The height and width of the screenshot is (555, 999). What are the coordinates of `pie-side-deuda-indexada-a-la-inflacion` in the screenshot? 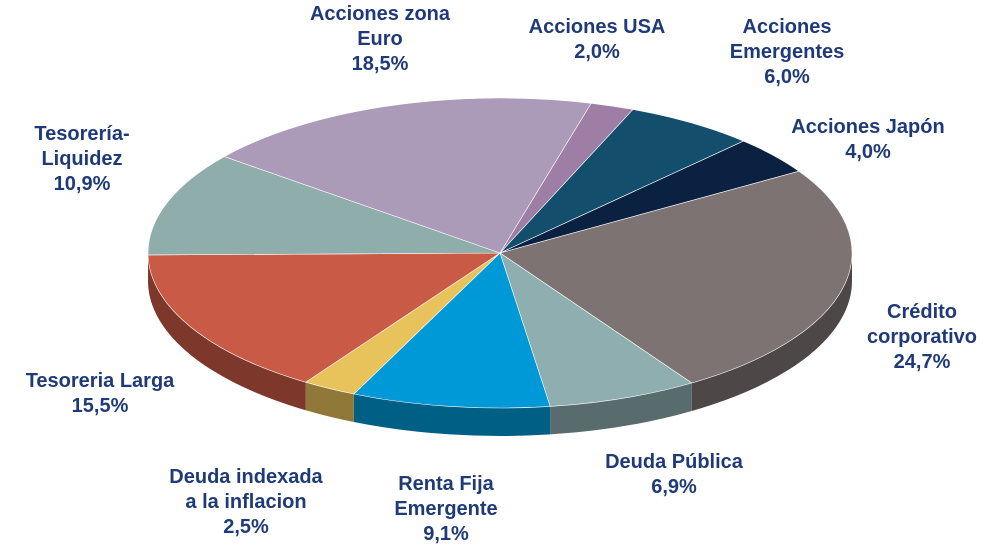 It's located at (329, 402).